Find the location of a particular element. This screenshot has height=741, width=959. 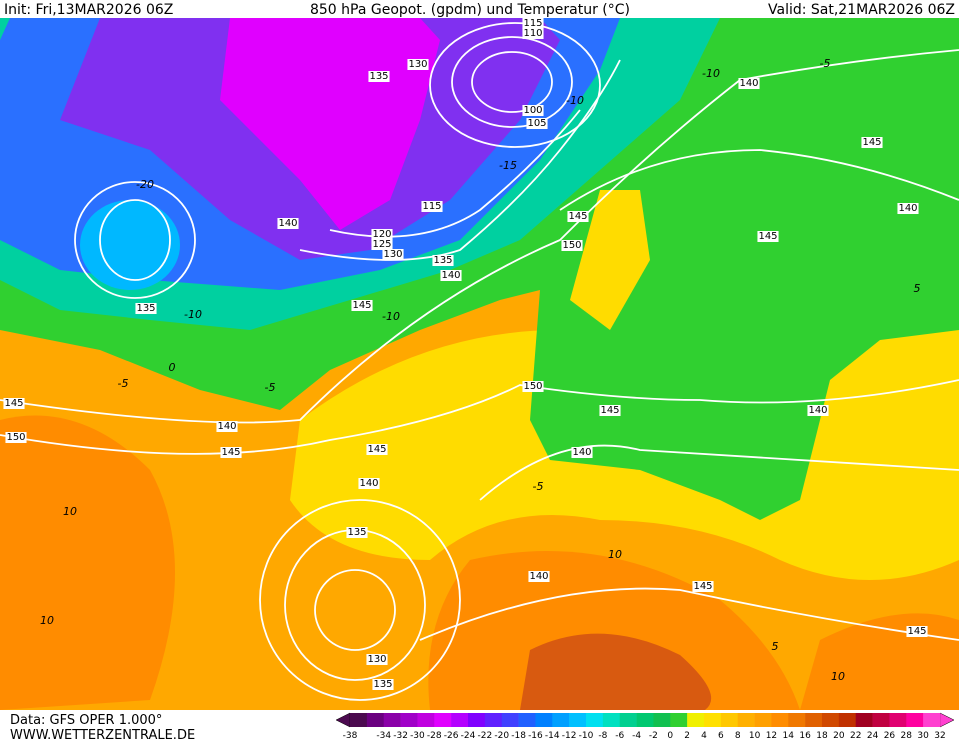

geopotential-label: 115 is located at coordinates (431, 206).